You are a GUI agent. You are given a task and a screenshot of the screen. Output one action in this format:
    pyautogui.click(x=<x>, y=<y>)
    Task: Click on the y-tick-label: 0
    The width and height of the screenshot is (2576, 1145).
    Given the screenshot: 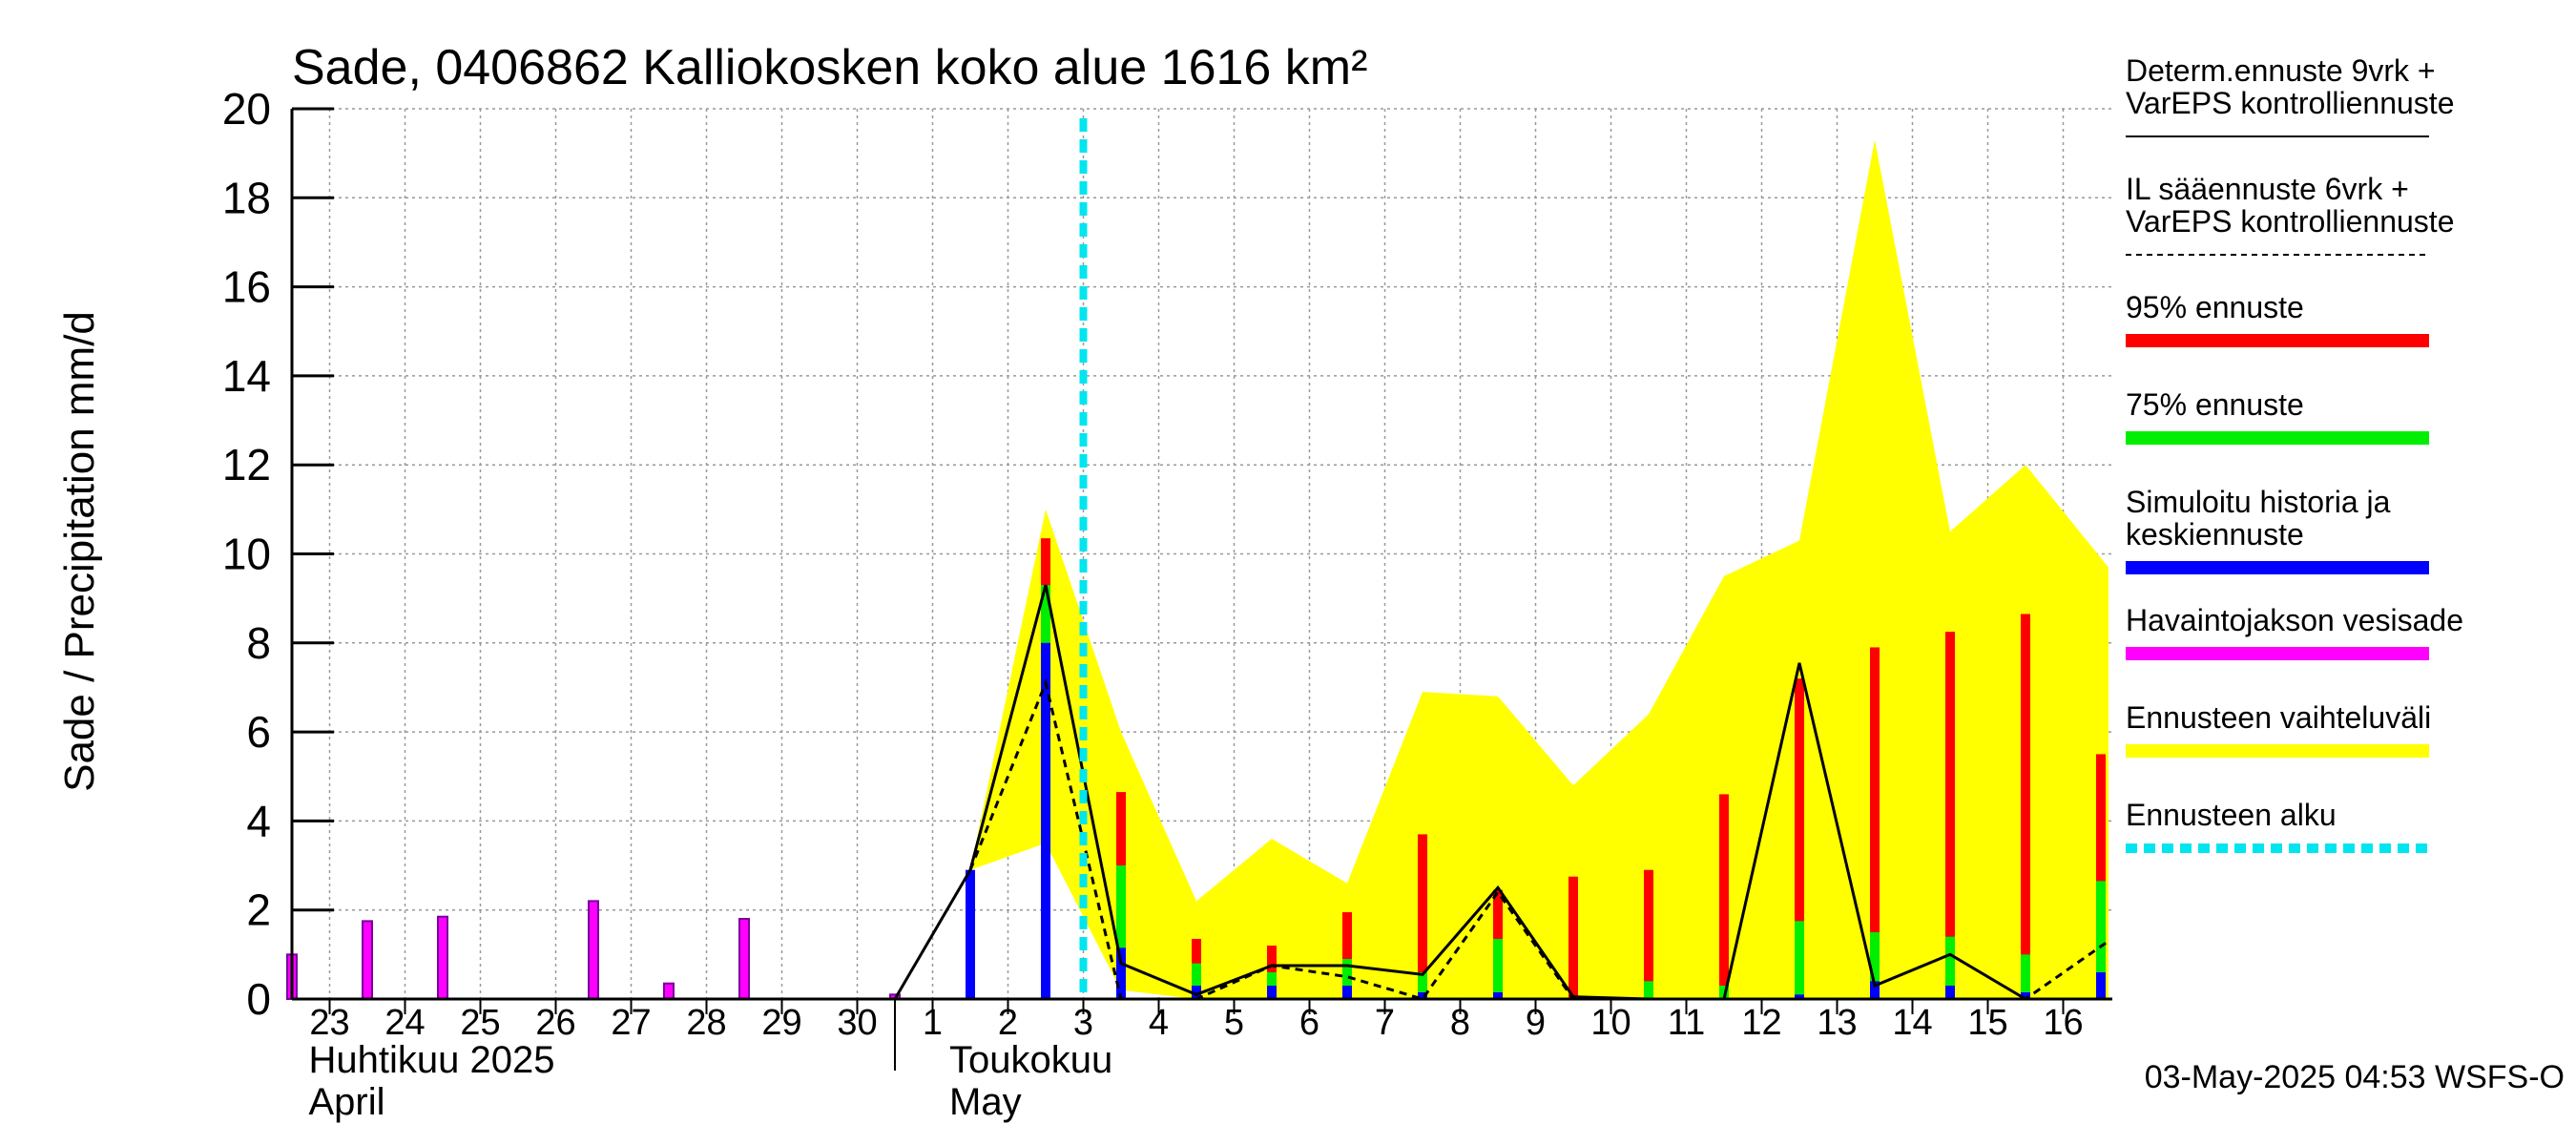 What is the action you would take?
    pyautogui.click(x=258, y=999)
    